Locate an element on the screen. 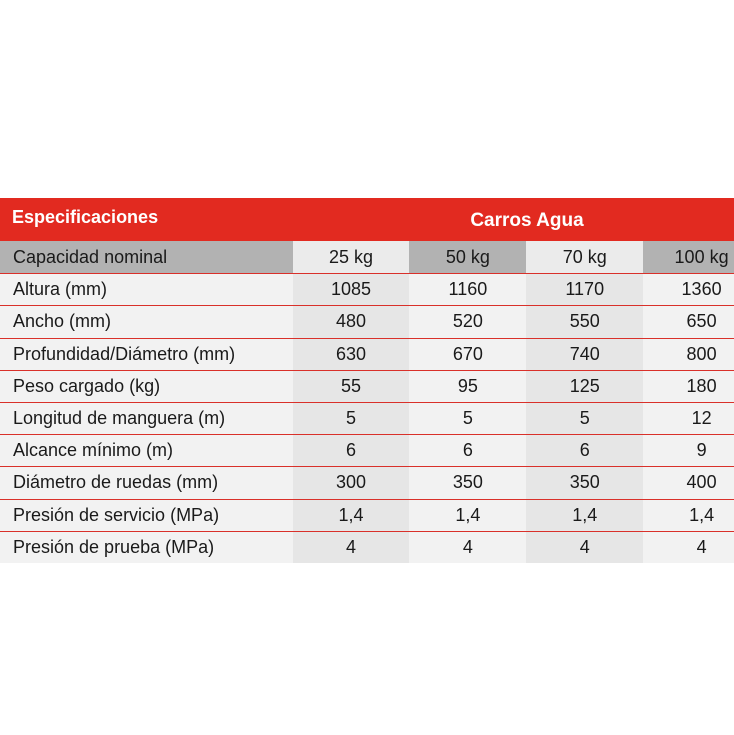  value-cell: 400 is located at coordinates (688, 483).